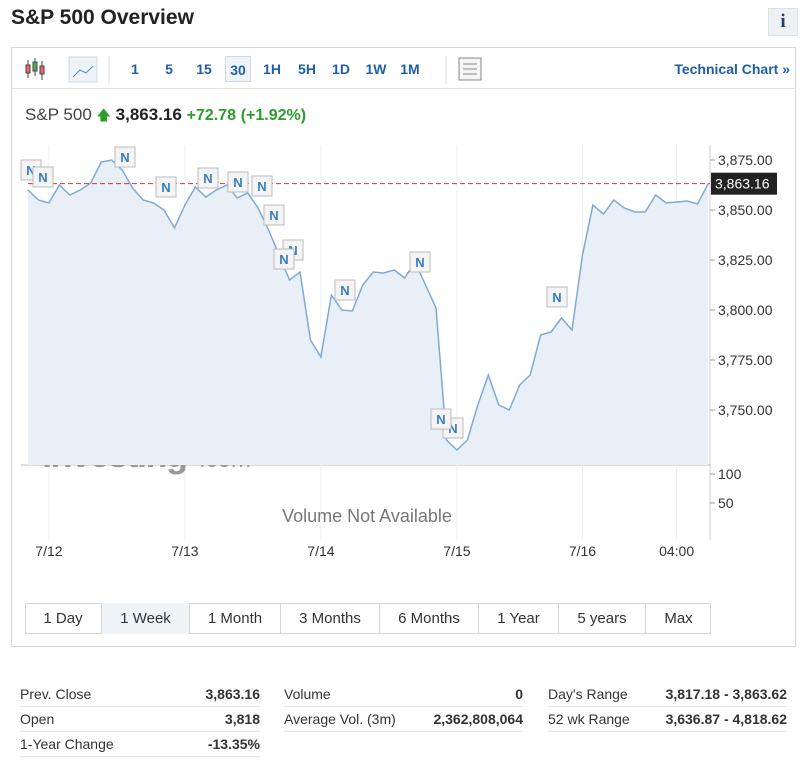  I want to click on interval-button: 1W, so click(376, 69).